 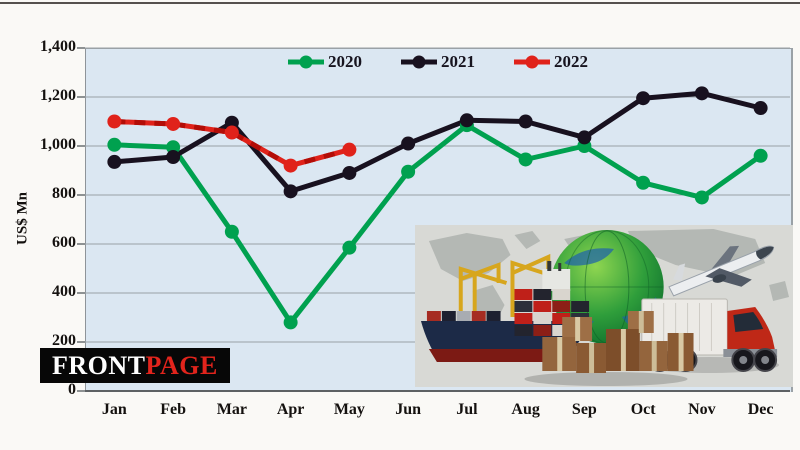 What do you see at coordinates (584, 409) in the screenshot?
I see `x-tick-label-sep: Sep` at bounding box center [584, 409].